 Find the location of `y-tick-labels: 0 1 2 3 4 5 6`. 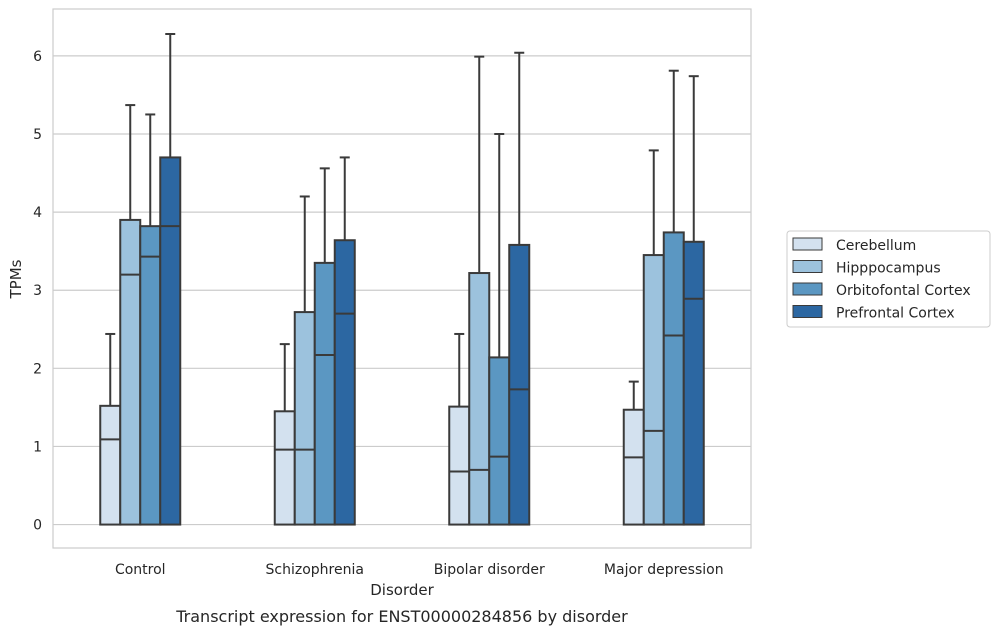

y-tick-labels: 0 1 2 3 4 5 6 is located at coordinates (37, 291).